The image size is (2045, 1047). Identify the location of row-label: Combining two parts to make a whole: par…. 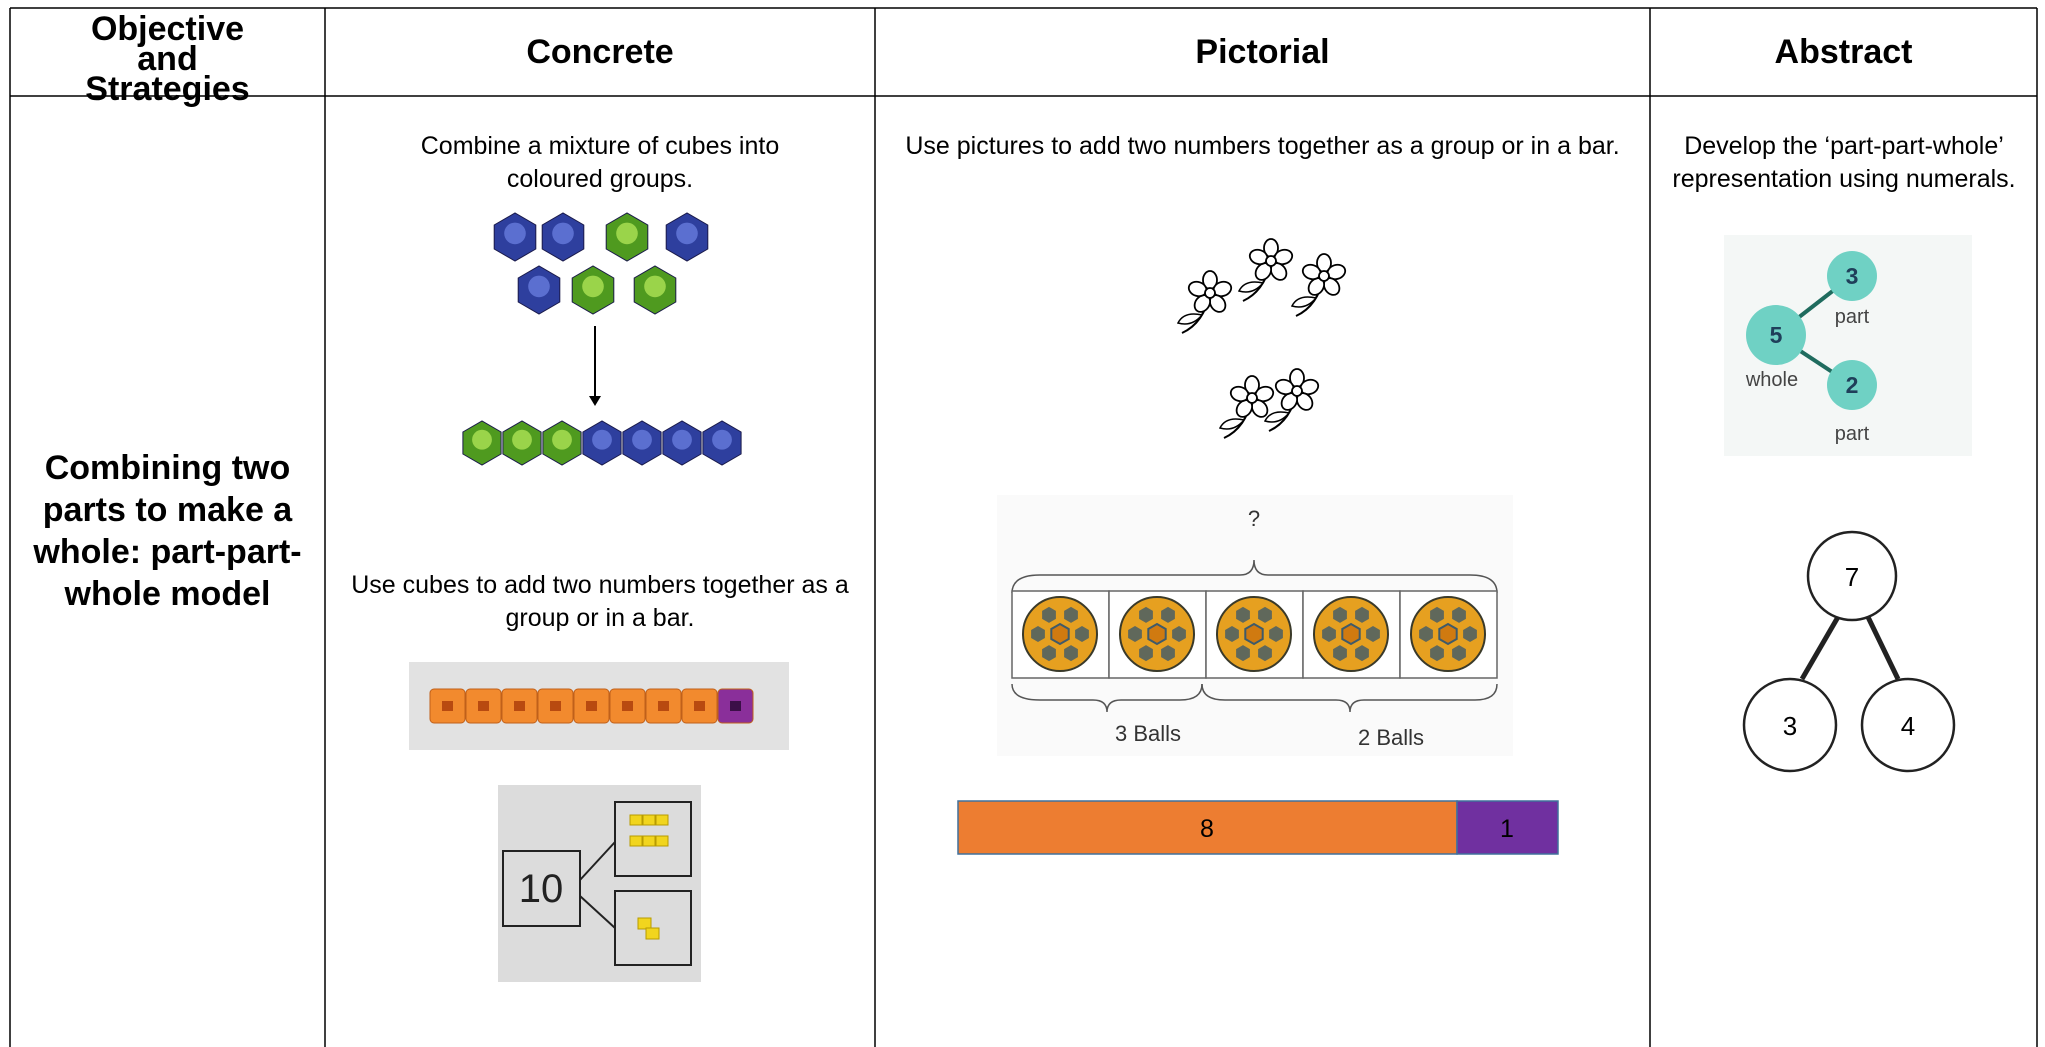
(167, 531).